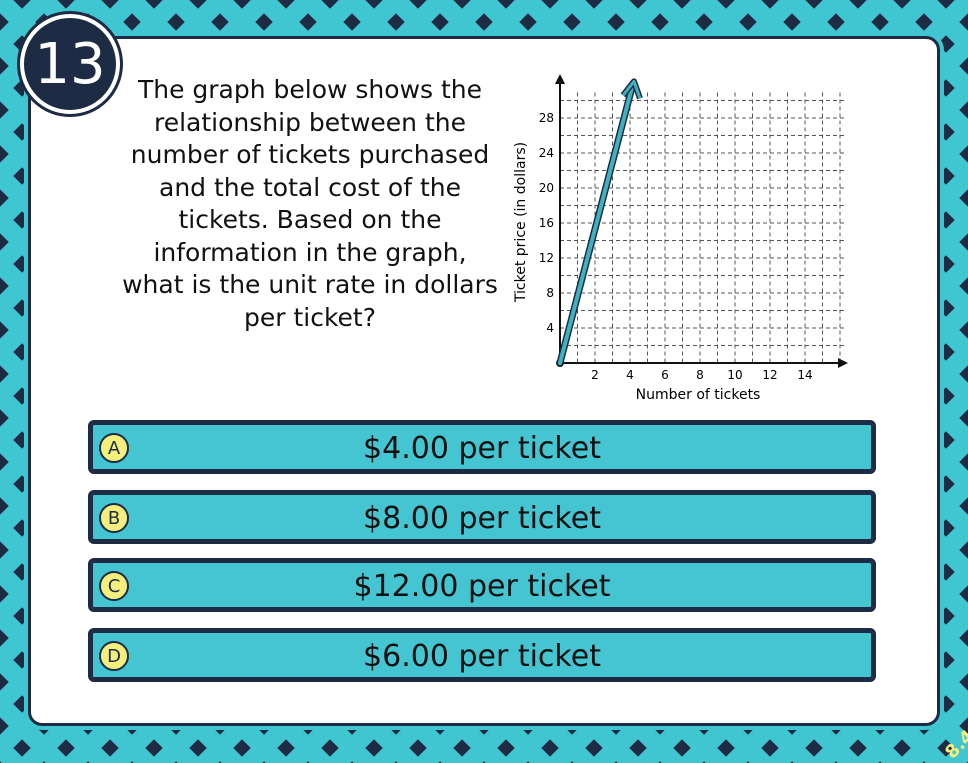 The height and width of the screenshot is (763, 968). What do you see at coordinates (700, 375) in the screenshot?
I see `x-tick-label: 8` at bounding box center [700, 375].